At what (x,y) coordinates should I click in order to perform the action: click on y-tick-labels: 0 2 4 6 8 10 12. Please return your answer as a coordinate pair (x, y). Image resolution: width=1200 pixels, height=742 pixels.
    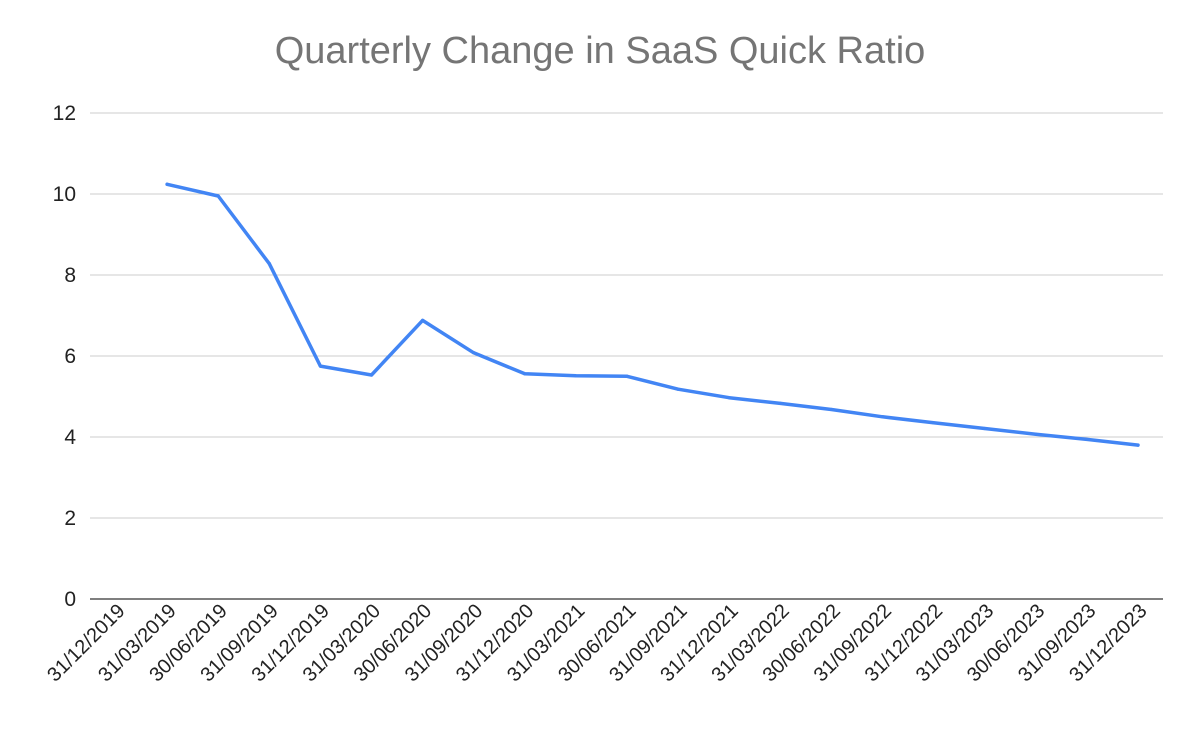
    Looking at the image, I should click on (65, 356).